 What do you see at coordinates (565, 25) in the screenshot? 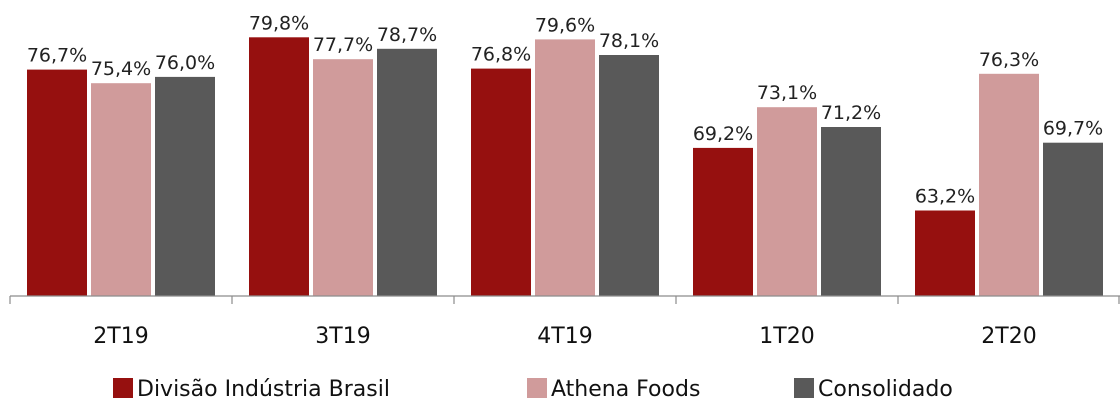
I see `data-label: 79,6%` at bounding box center [565, 25].